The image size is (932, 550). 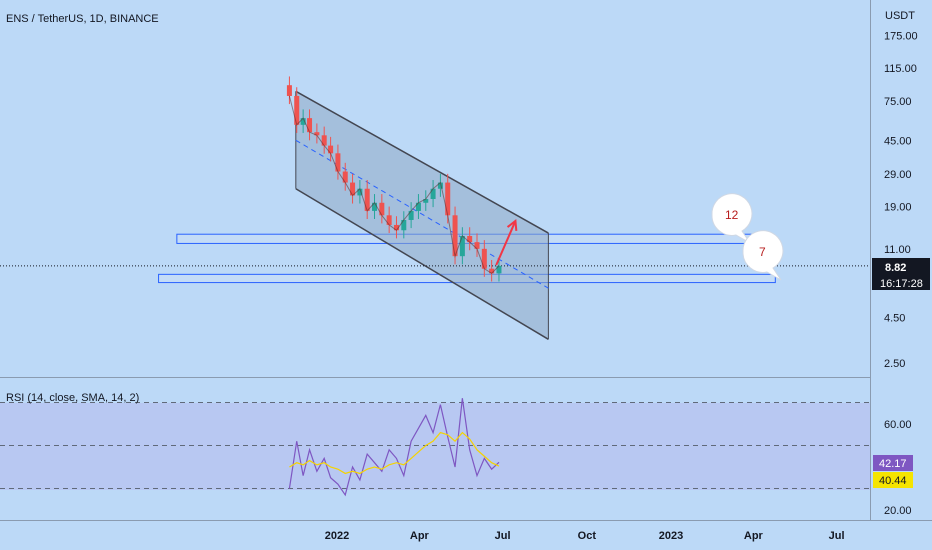 I want to click on price-tick-label: 175.00, so click(x=901, y=37).